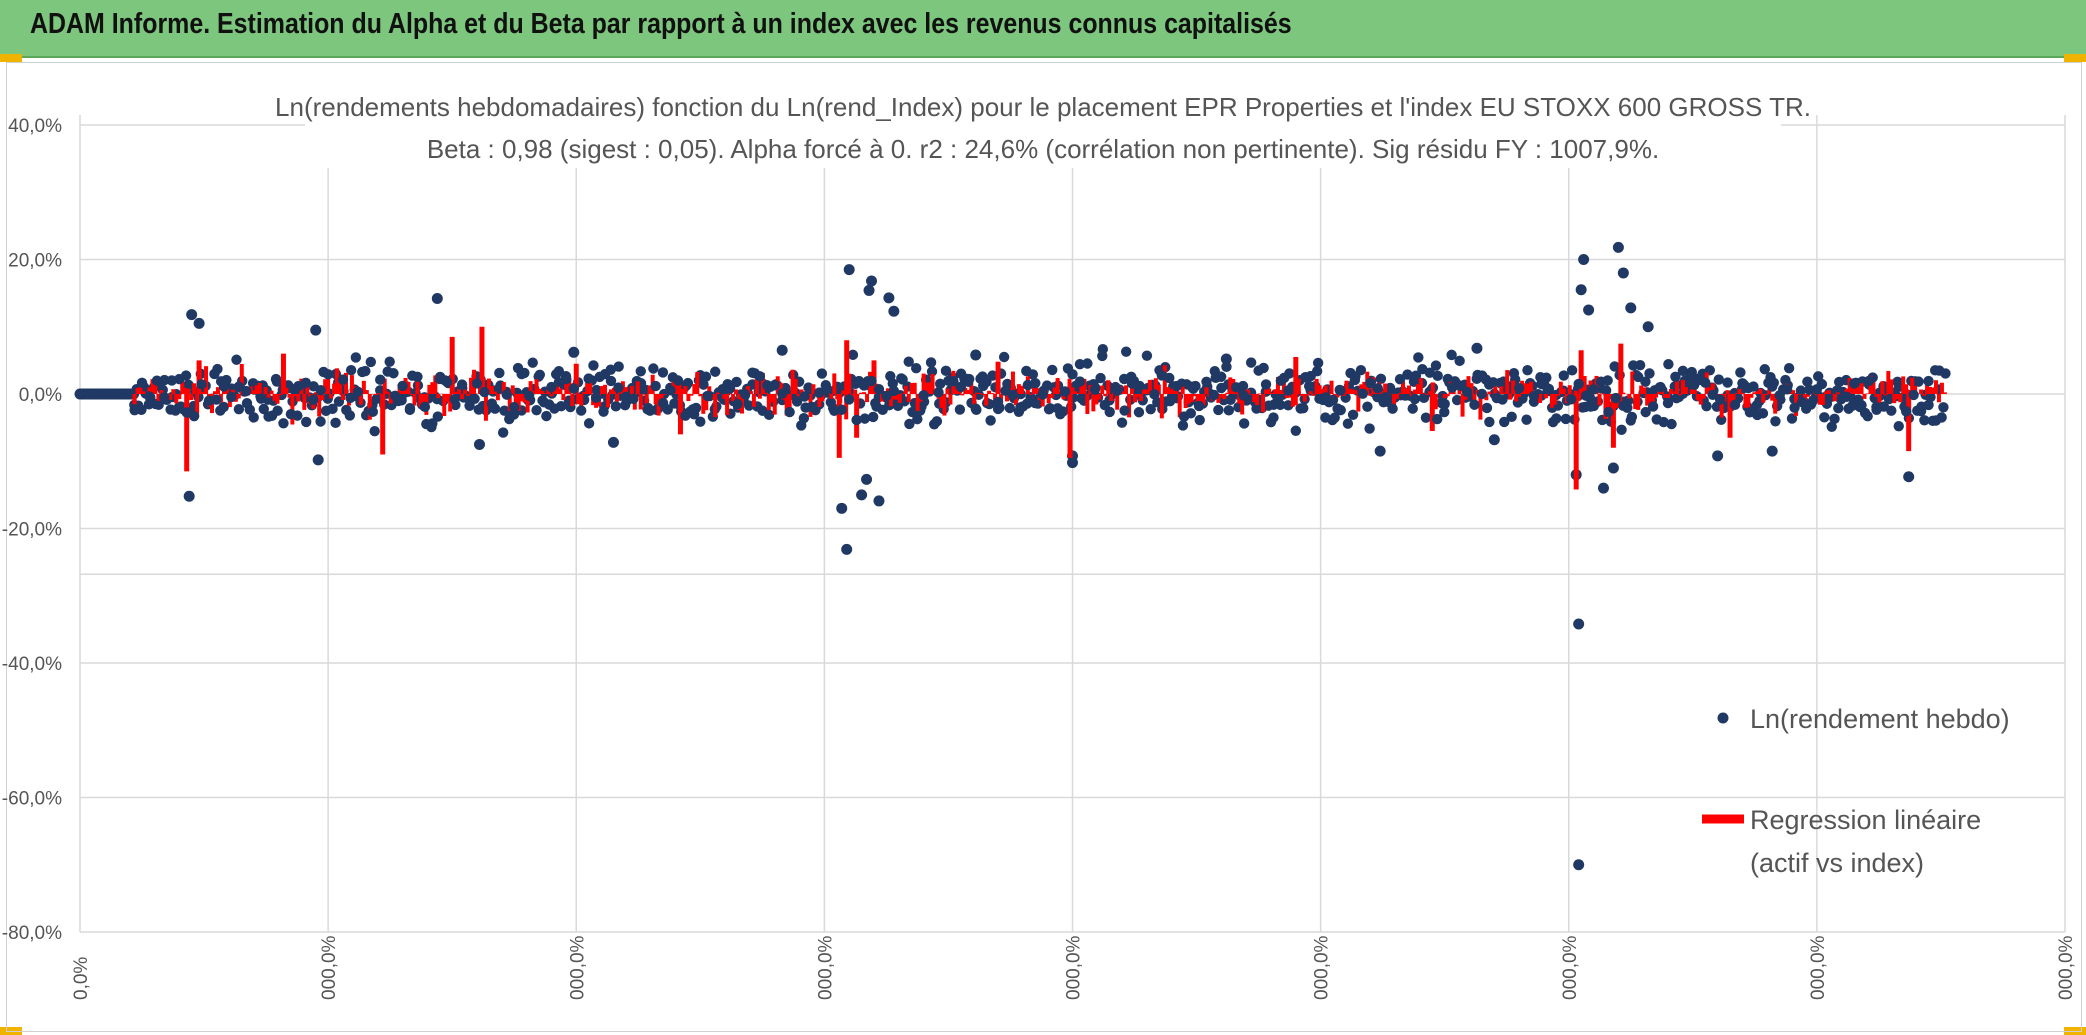 This screenshot has height=1035, width=2086. What do you see at coordinates (81, 978) in the screenshot?
I see `x-tick-label: 0,0%` at bounding box center [81, 978].